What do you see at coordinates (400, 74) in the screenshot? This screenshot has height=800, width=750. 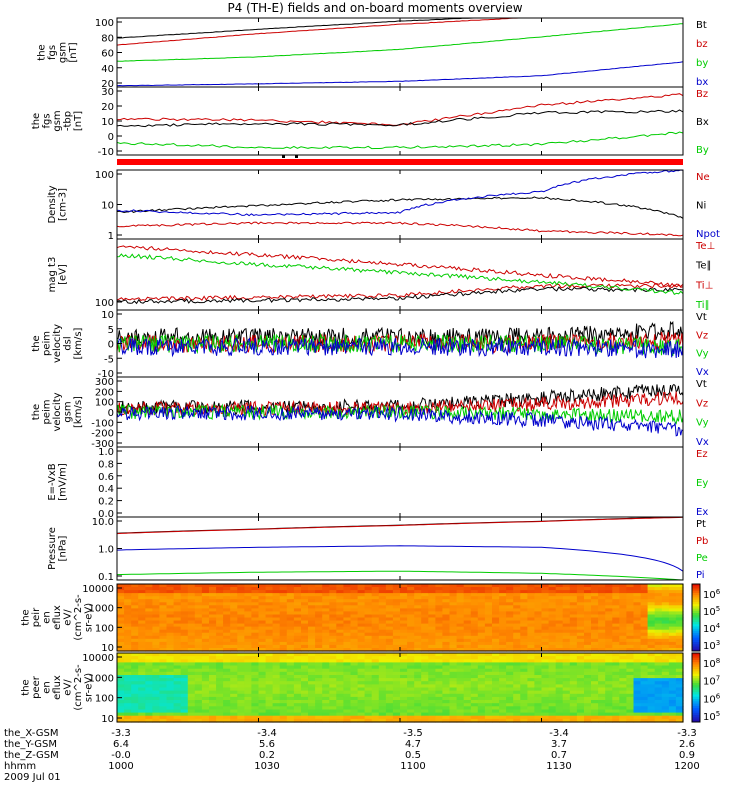 I see `series-line-bx` at bounding box center [400, 74].